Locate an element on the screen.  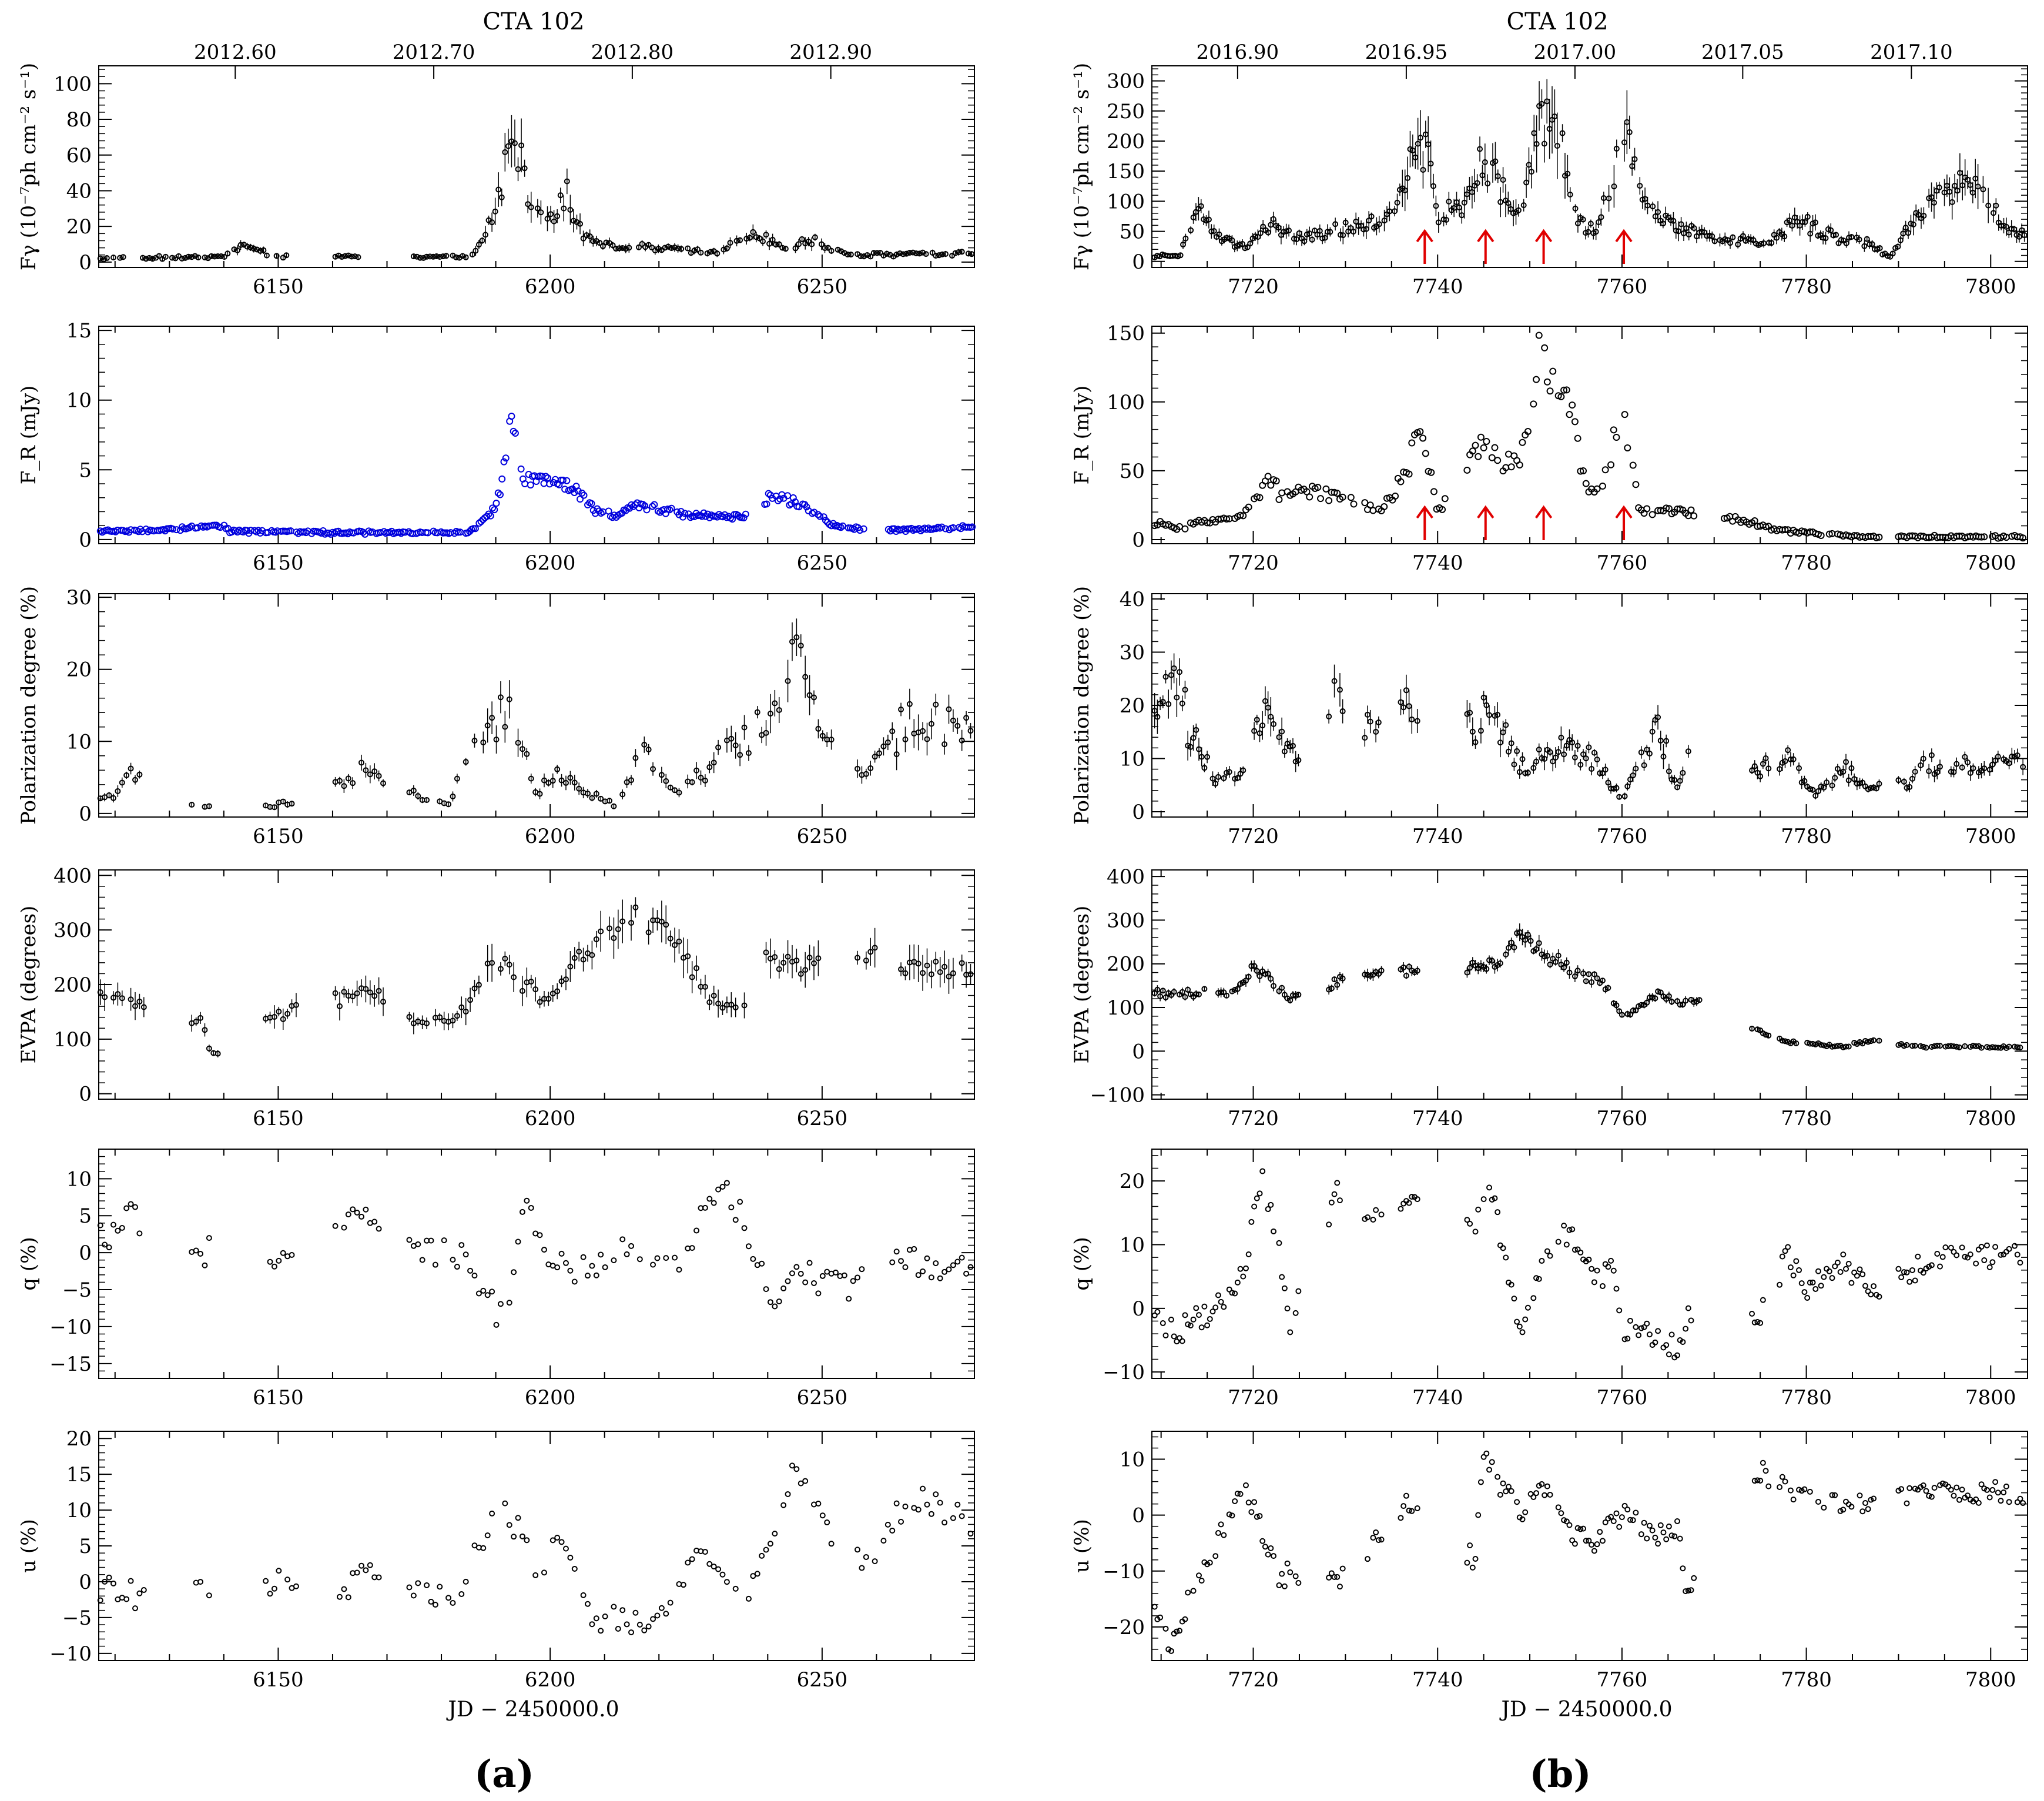
red-arrow is located at coordinates (1543, 246).